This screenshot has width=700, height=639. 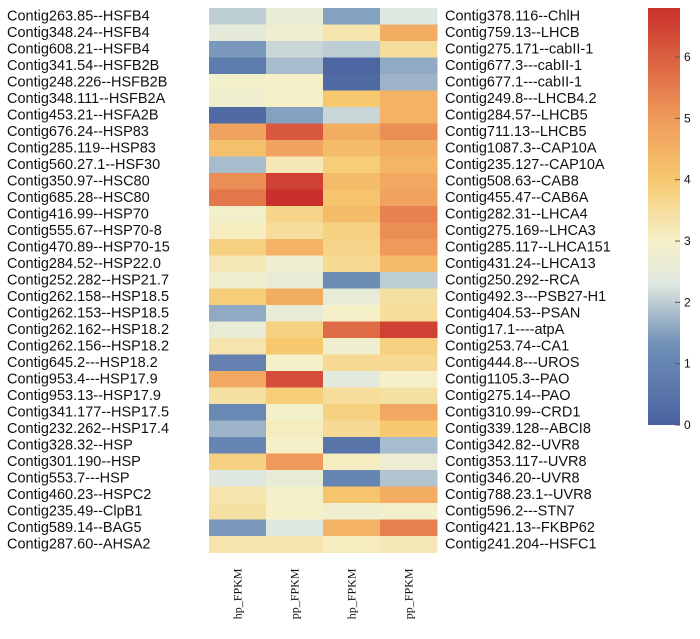 I want to click on heatmap-cell-r31-c3, so click(x=409, y=528).